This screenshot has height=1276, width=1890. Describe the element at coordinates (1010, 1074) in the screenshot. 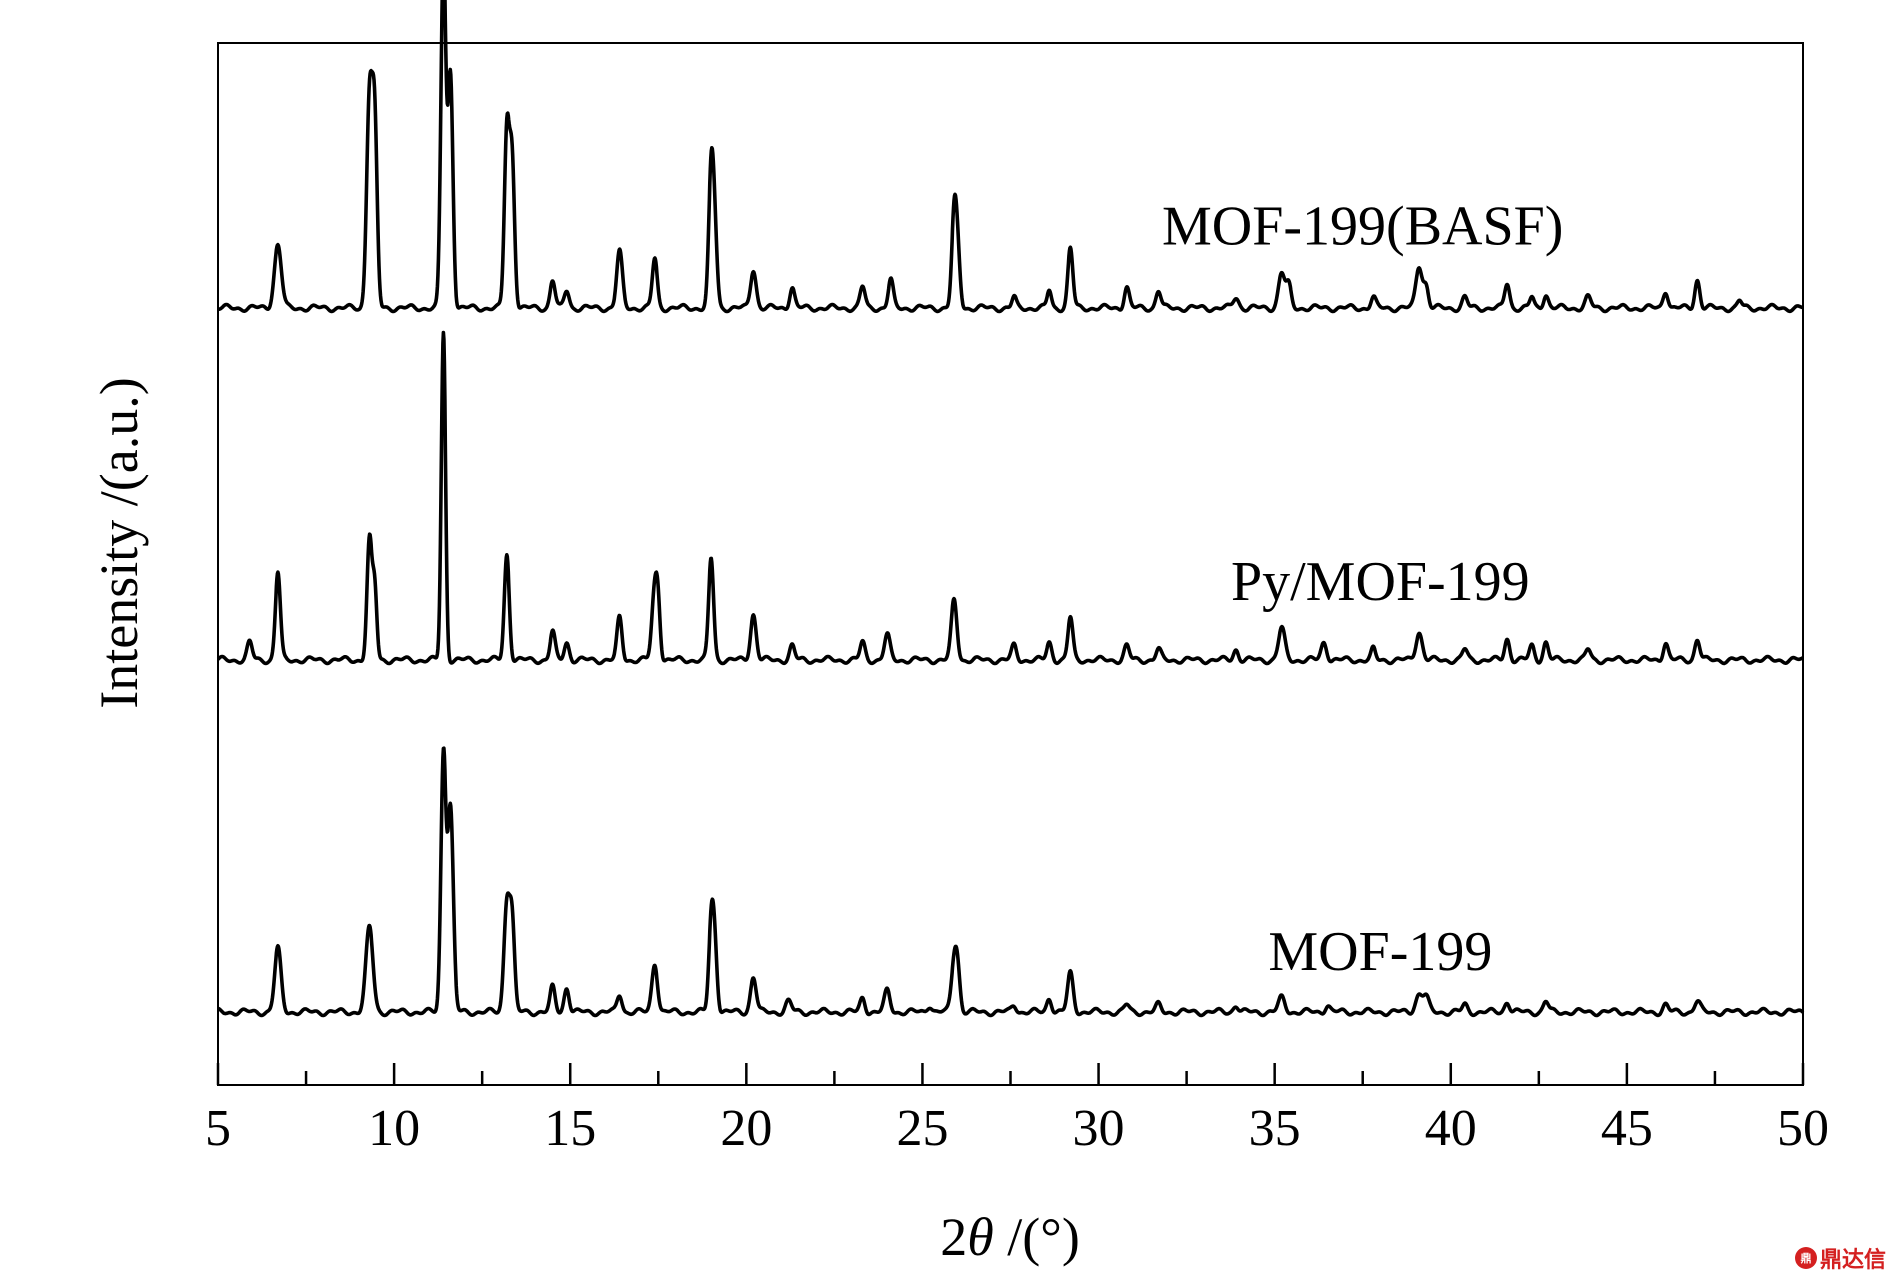

I see `x-axis-ticks` at that location.